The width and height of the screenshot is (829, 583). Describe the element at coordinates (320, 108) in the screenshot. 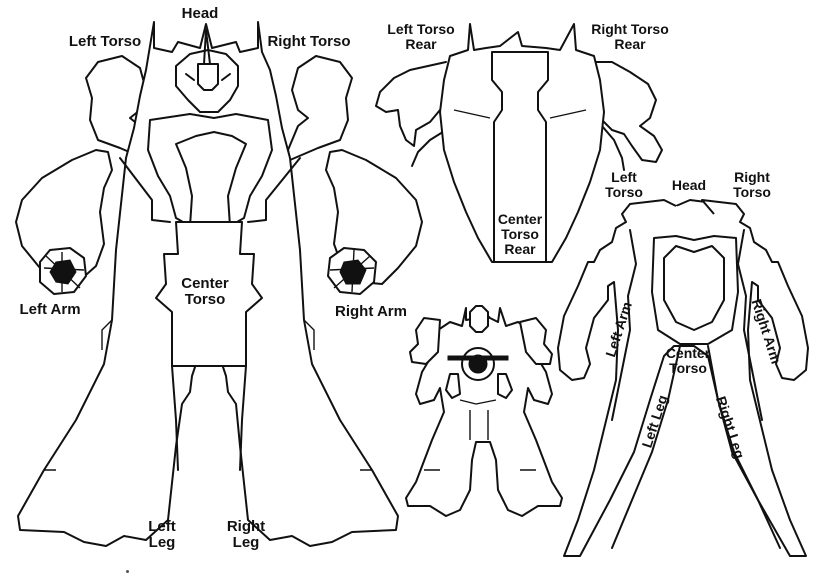

I see `front-right-arm-outline` at that location.